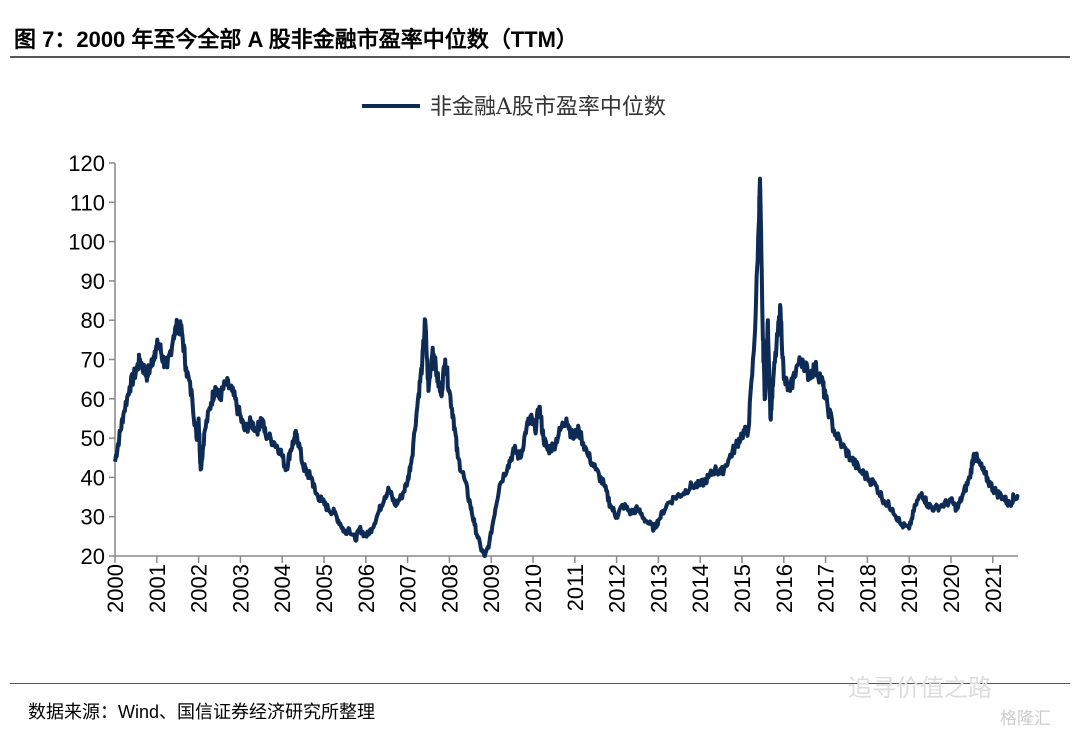  I want to click on title-divider, so click(540, 57).